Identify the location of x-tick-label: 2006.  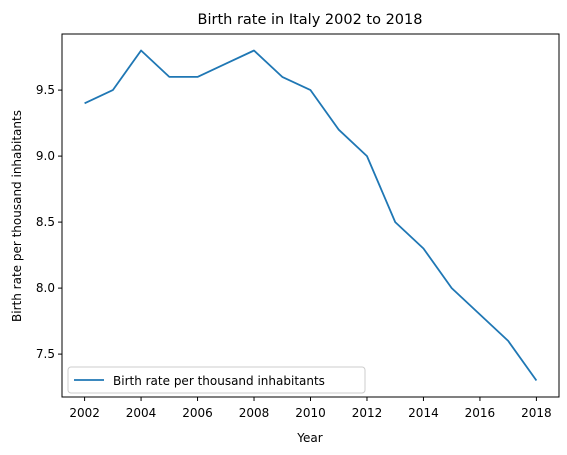
(197, 413).